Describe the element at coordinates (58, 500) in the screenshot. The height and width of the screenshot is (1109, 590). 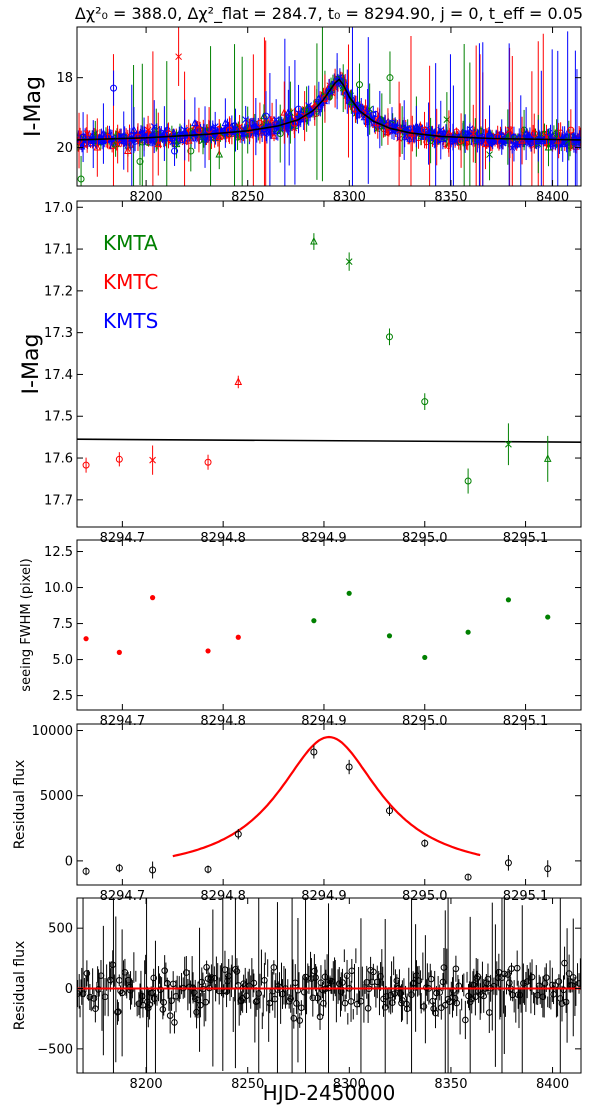
I see `y-tick-label: 17.7` at that location.